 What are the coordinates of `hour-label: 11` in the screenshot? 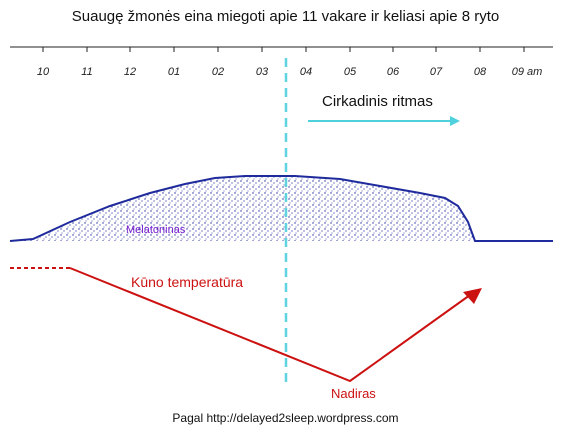 It's located at (87, 72).